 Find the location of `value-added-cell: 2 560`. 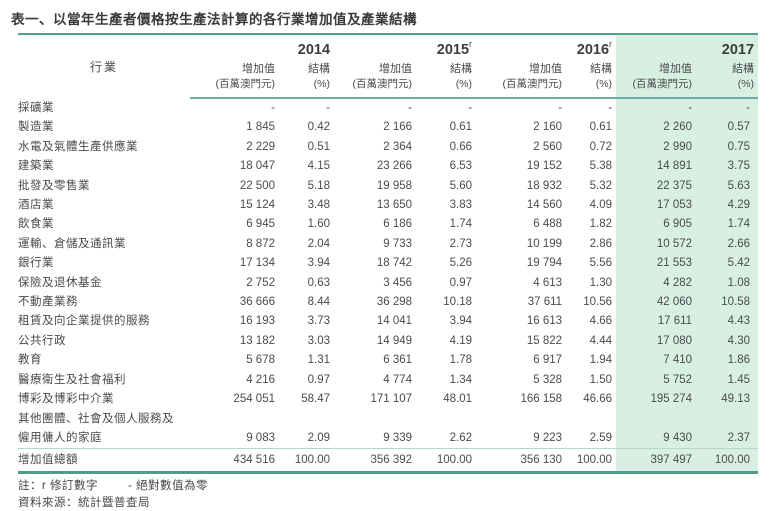

value-added-cell: 2 560 is located at coordinates (548, 146).